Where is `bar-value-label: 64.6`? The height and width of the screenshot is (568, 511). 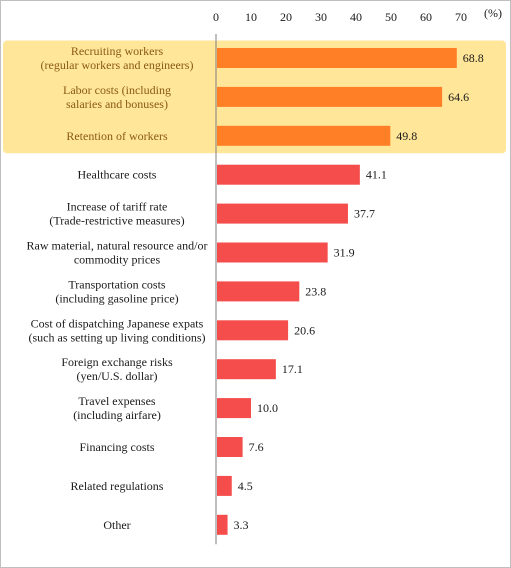
bar-value-label: 64.6 is located at coordinates (458, 97).